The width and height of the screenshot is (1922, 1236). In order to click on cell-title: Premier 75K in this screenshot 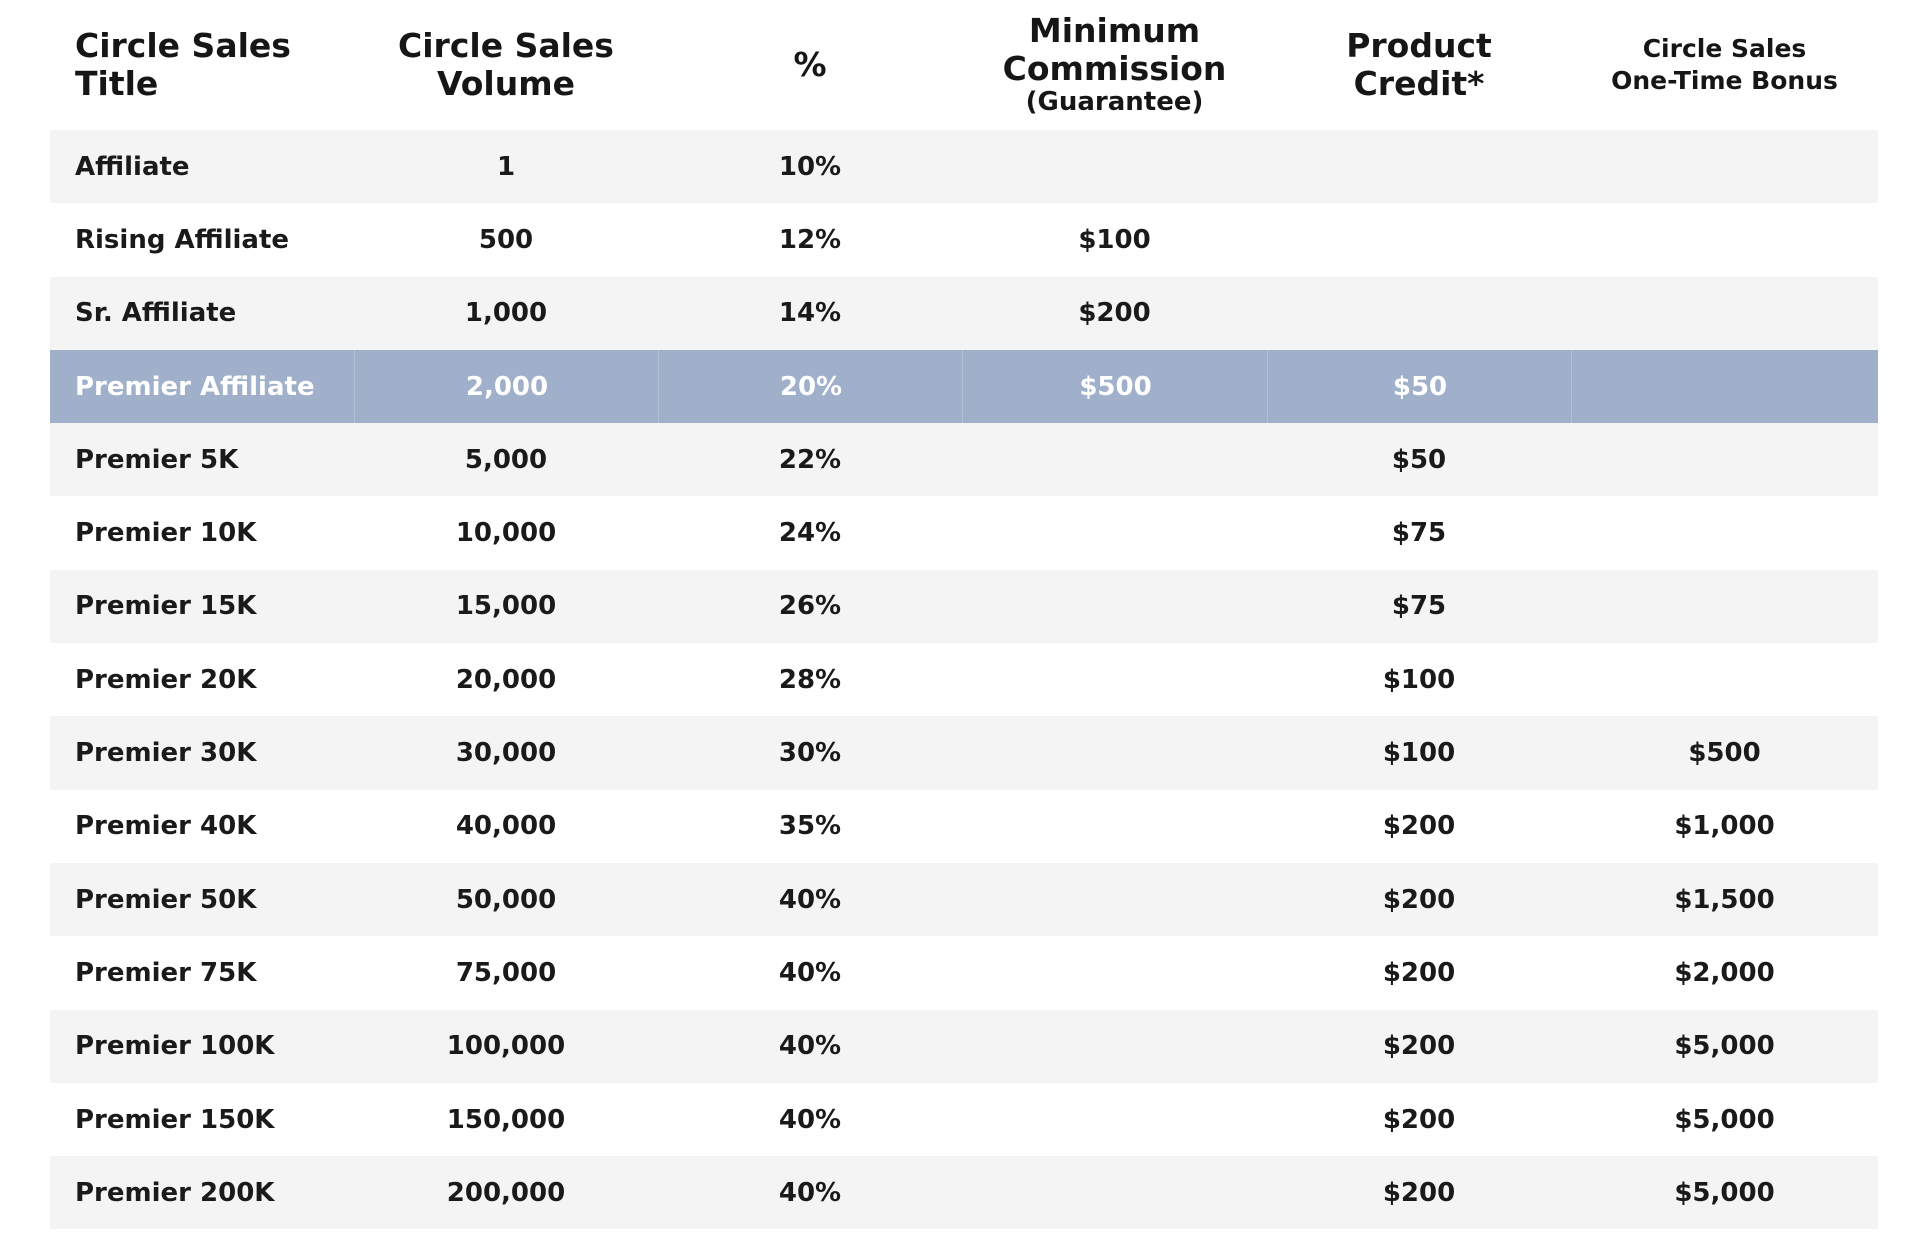, I will do `click(166, 972)`.